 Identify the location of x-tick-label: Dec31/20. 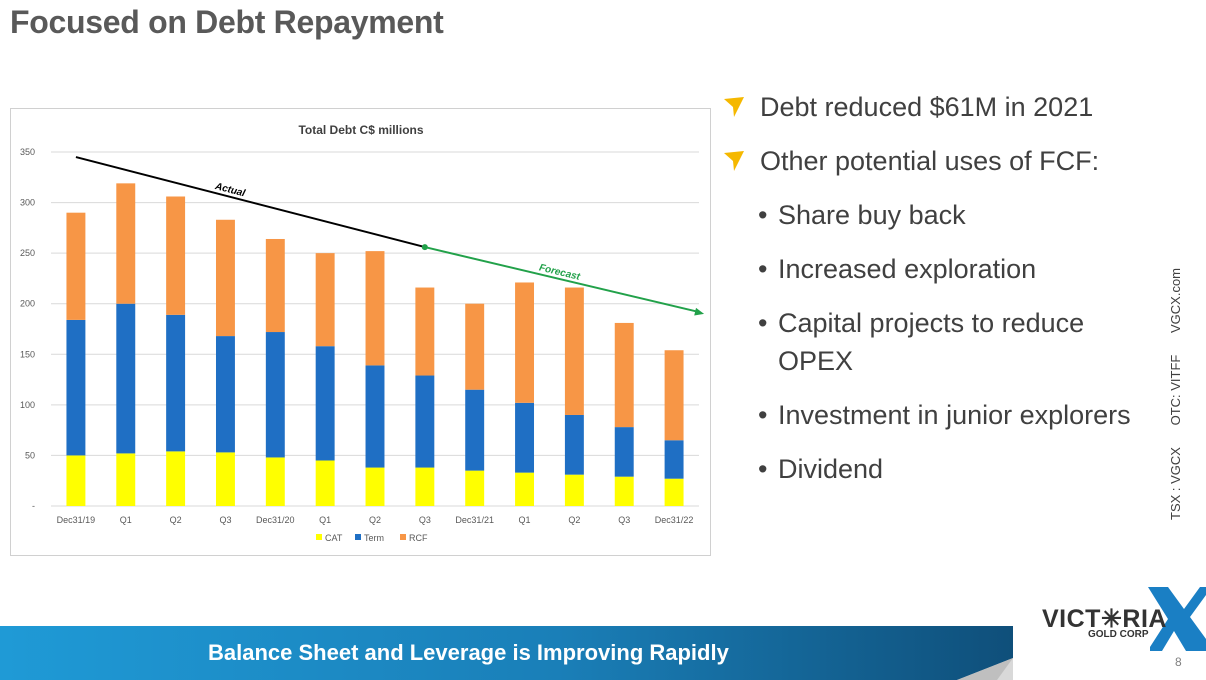
(275, 520).